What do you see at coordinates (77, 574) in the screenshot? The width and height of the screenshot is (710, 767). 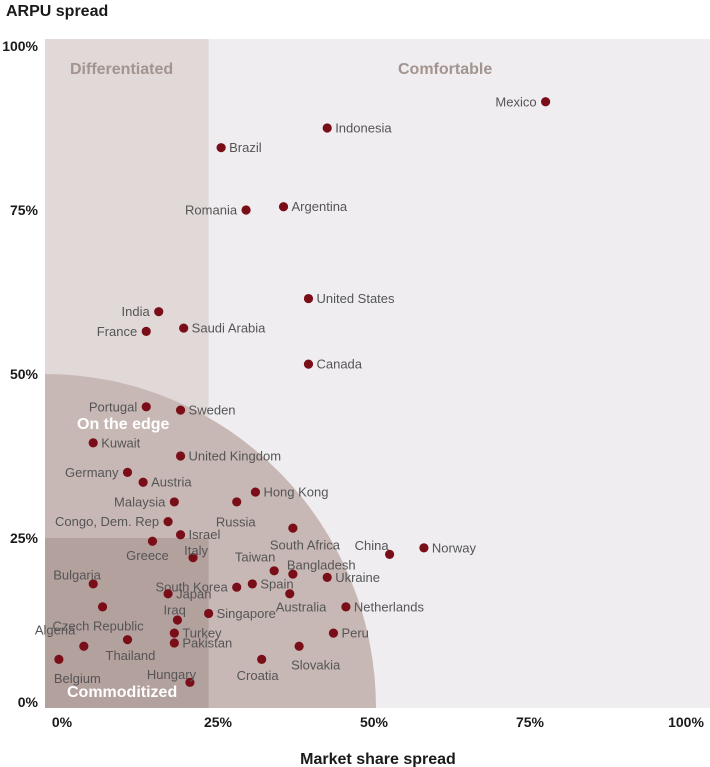 I see `data-point-label: Bulgaria` at bounding box center [77, 574].